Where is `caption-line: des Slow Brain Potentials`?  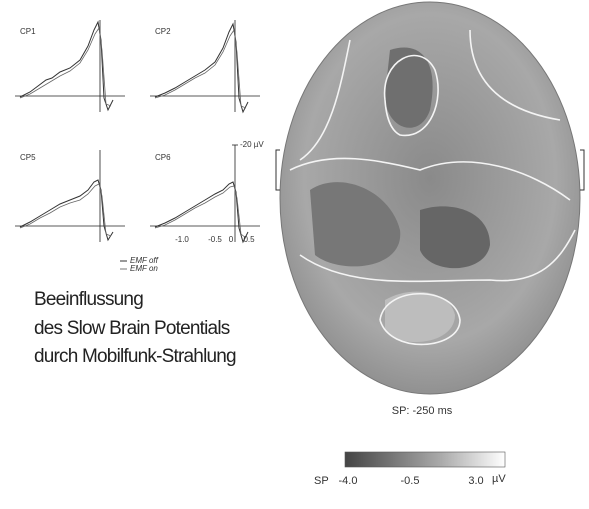 caption-line: des Slow Brain Potentials is located at coordinates (132, 328).